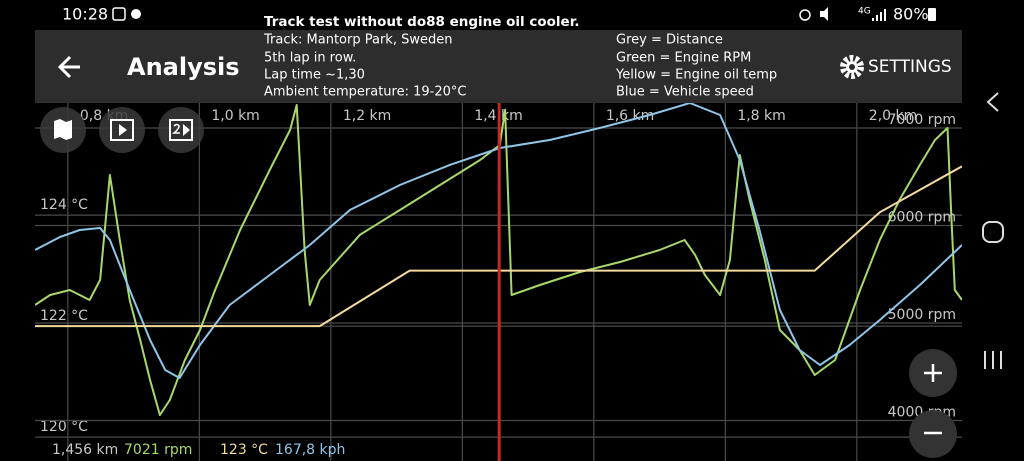  I want to click on y-tick-label: 122 °C, so click(64, 316).